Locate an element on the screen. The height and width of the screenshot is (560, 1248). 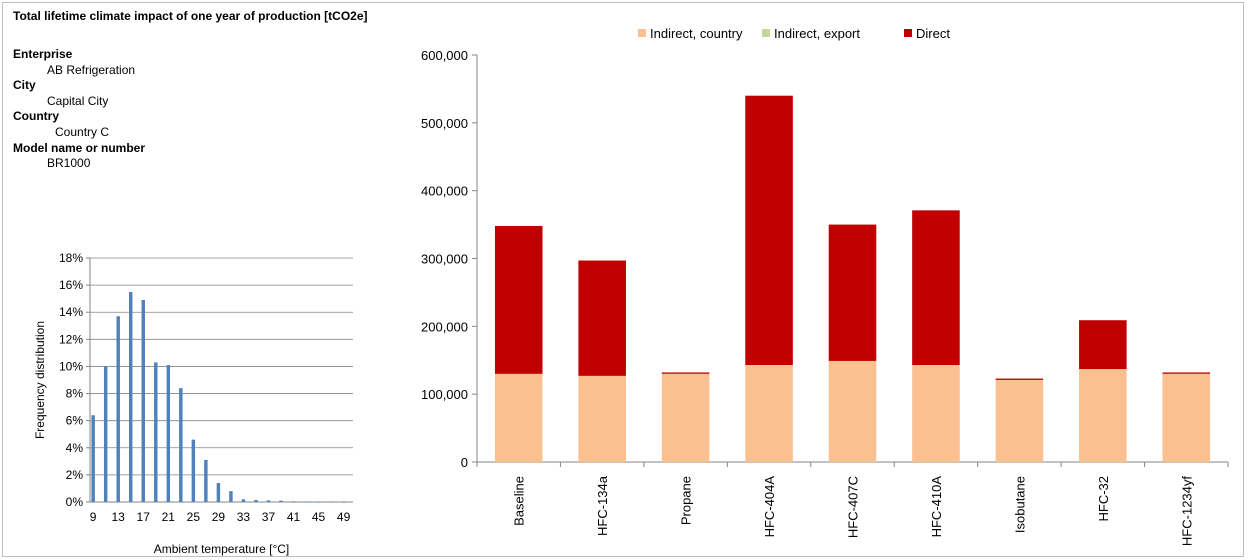
hist-x-tick-label: 45 is located at coordinates (319, 517).